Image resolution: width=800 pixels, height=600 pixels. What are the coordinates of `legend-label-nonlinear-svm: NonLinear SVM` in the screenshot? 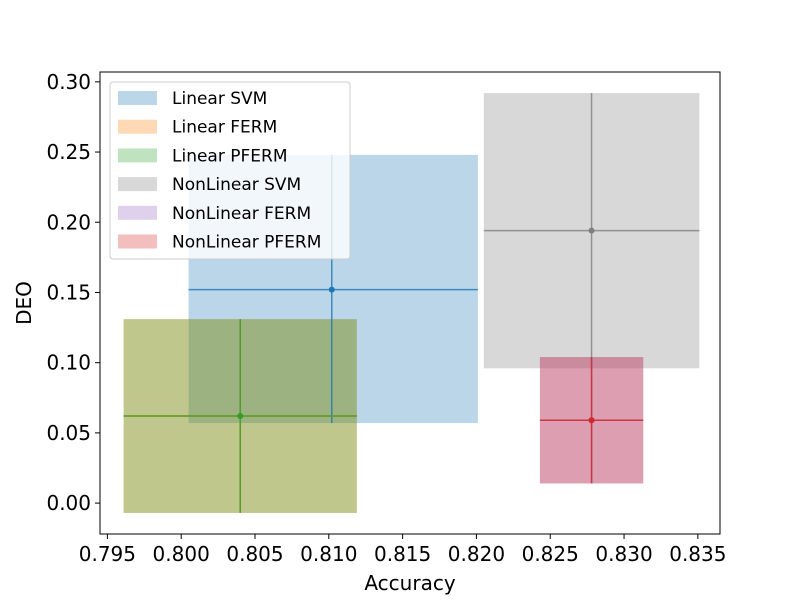 It's located at (236, 185).